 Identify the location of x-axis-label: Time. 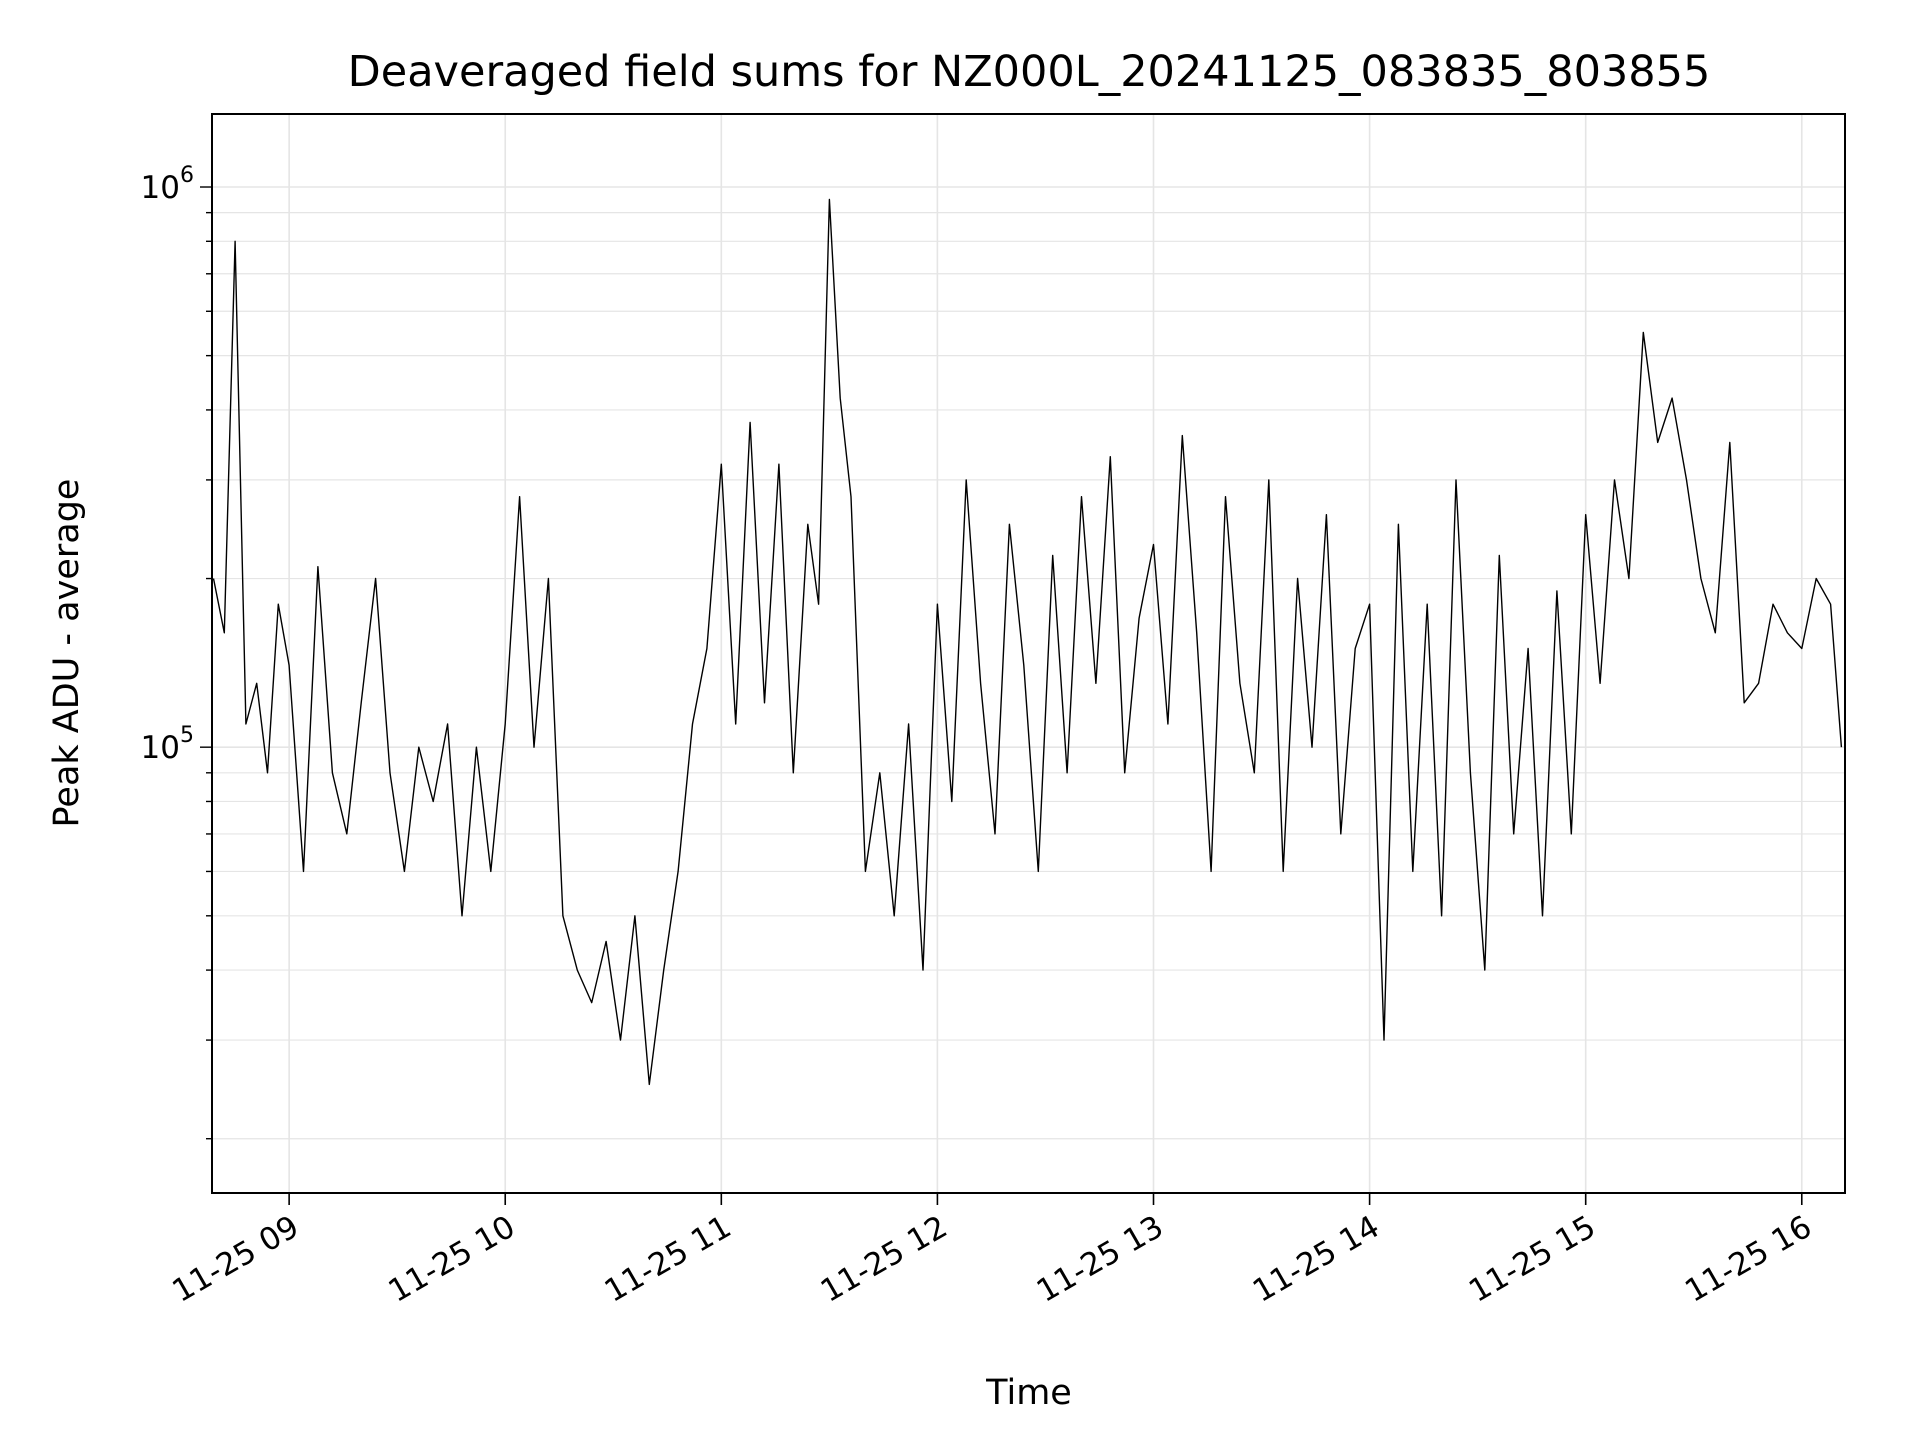
(1028, 1393).